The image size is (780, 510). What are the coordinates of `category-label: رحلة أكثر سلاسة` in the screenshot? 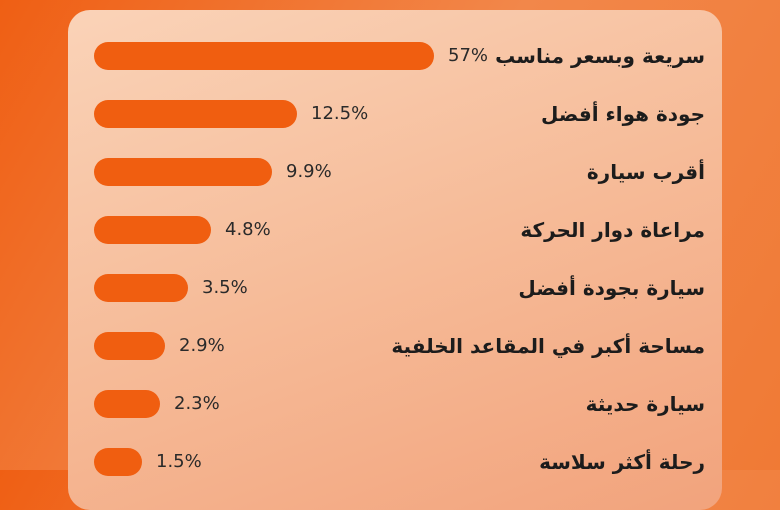 It's located at (622, 462).